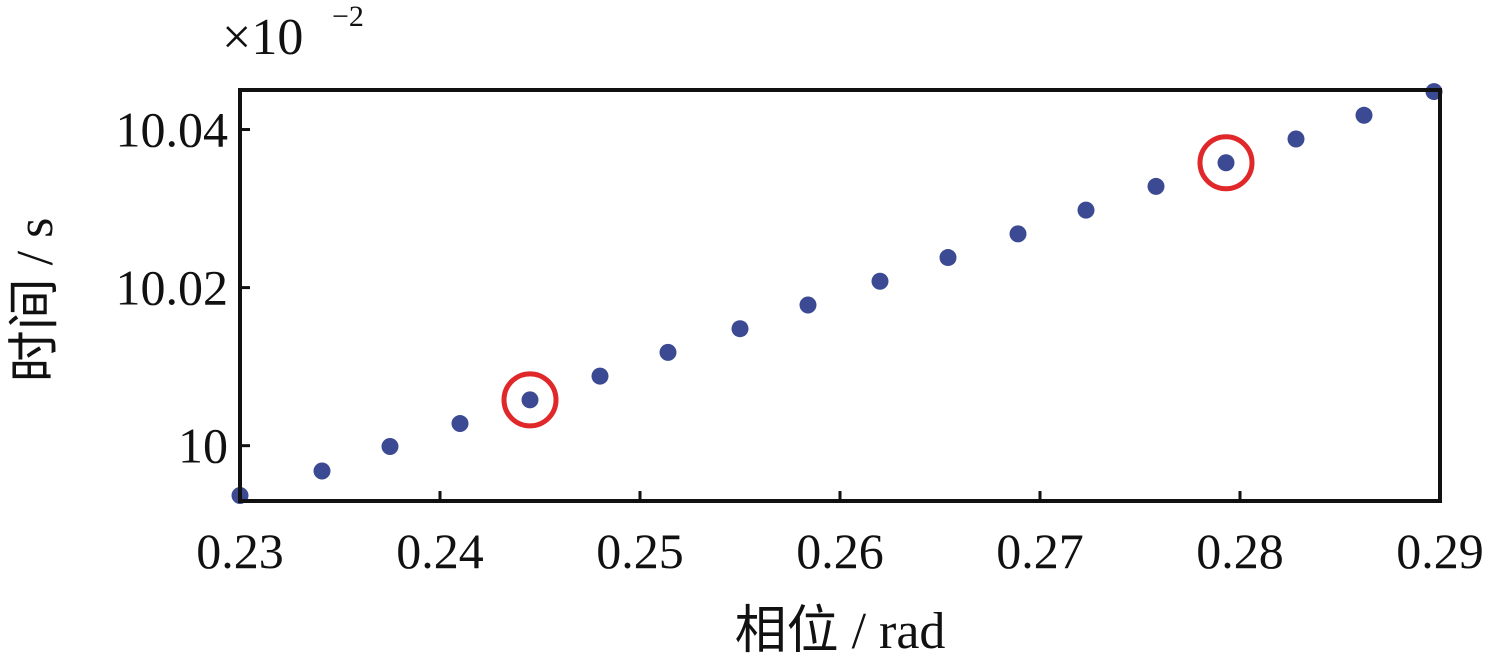 This screenshot has width=1499, height=661. What do you see at coordinates (262, 37) in the screenshot?
I see `y-scale-factor-label: ×10` at bounding box center [262, 37].